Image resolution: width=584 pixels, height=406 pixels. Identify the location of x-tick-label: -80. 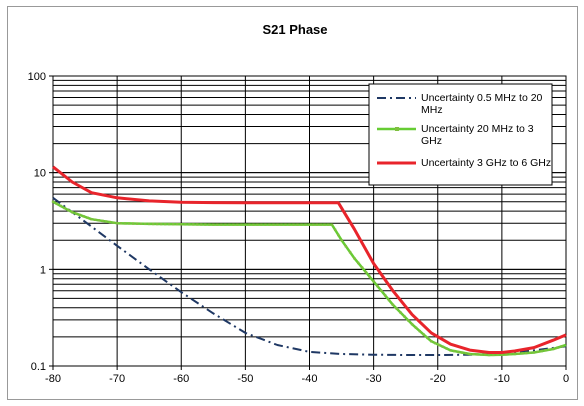
(53, 379).